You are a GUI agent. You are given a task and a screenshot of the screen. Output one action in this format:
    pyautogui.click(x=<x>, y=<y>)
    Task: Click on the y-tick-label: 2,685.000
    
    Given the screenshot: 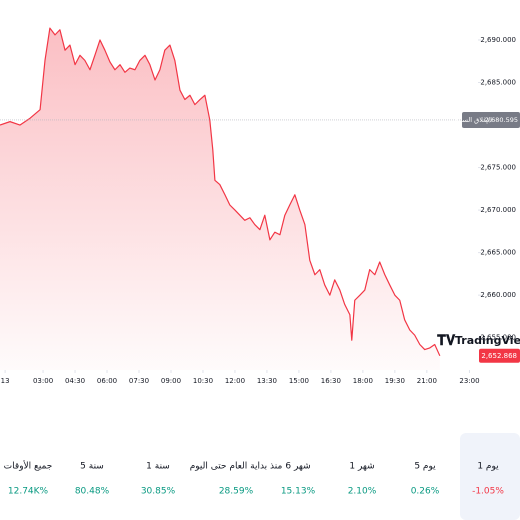 What is the action you would take?
    pyautogui.click(x=498, y=83)
    